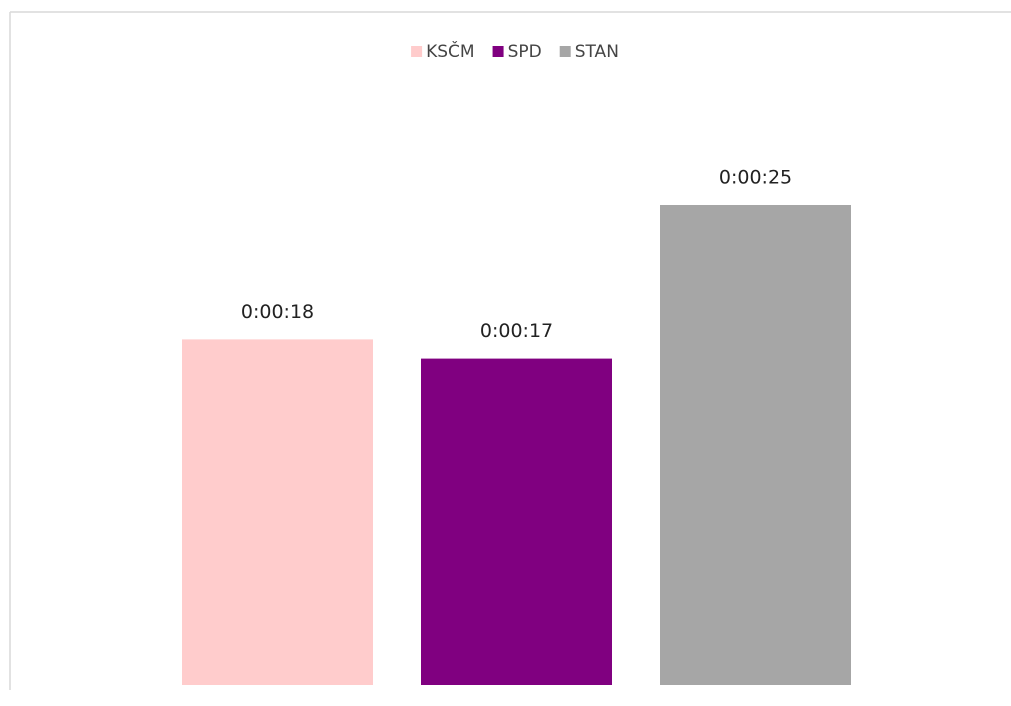 This screenshot has width=1011, height=706. I want to click on legend-label: KSČM, so click(450, 51).